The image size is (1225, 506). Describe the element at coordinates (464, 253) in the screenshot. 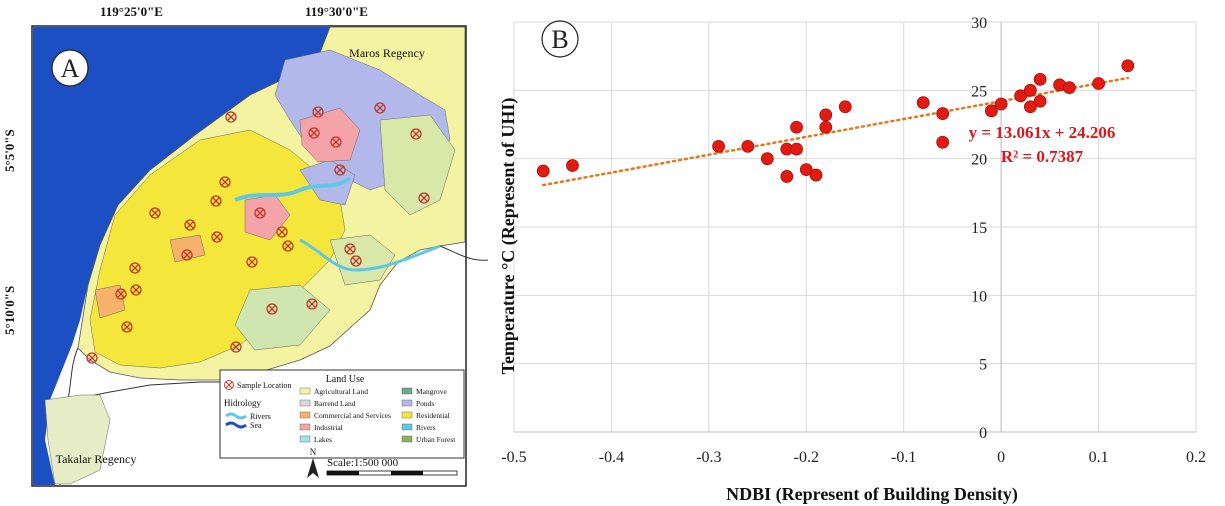

I see `boundary-east` at that location.